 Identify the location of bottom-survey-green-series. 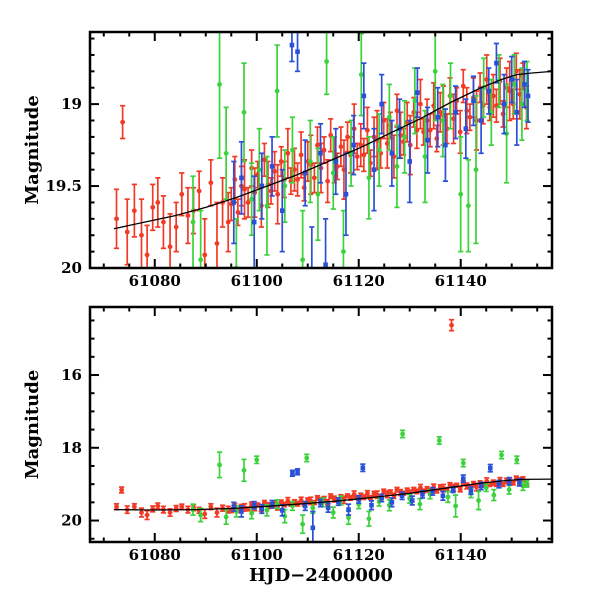
(360, 482).